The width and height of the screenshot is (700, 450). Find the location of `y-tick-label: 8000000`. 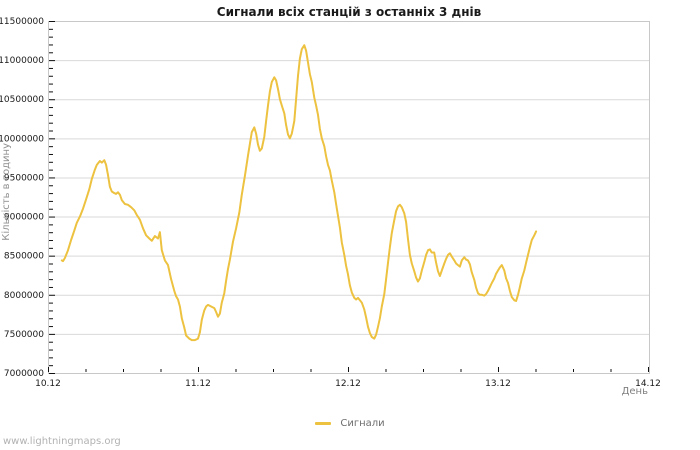

y-tick-label: 8000000 is located at coordinates (24, 296).